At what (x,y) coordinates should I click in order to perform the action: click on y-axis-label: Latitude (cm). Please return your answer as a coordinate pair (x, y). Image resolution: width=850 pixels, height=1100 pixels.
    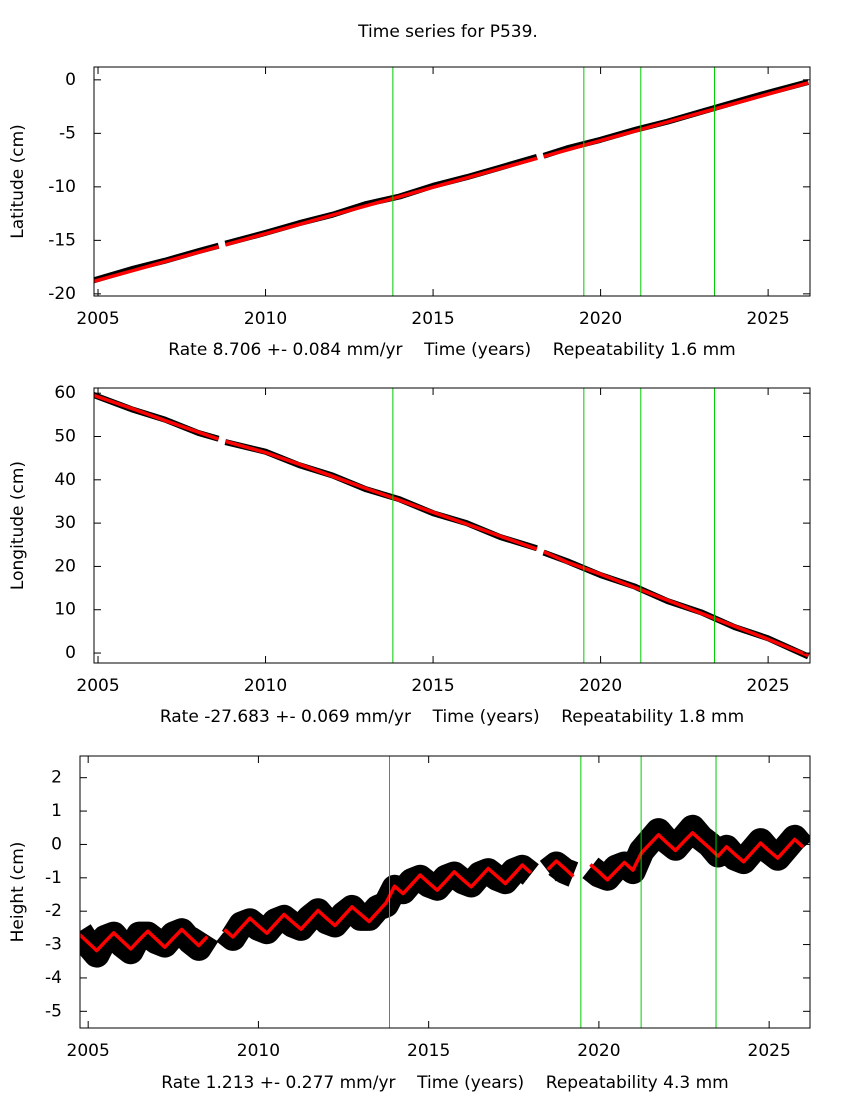
    Looking at the image, I should click on (18, 181).